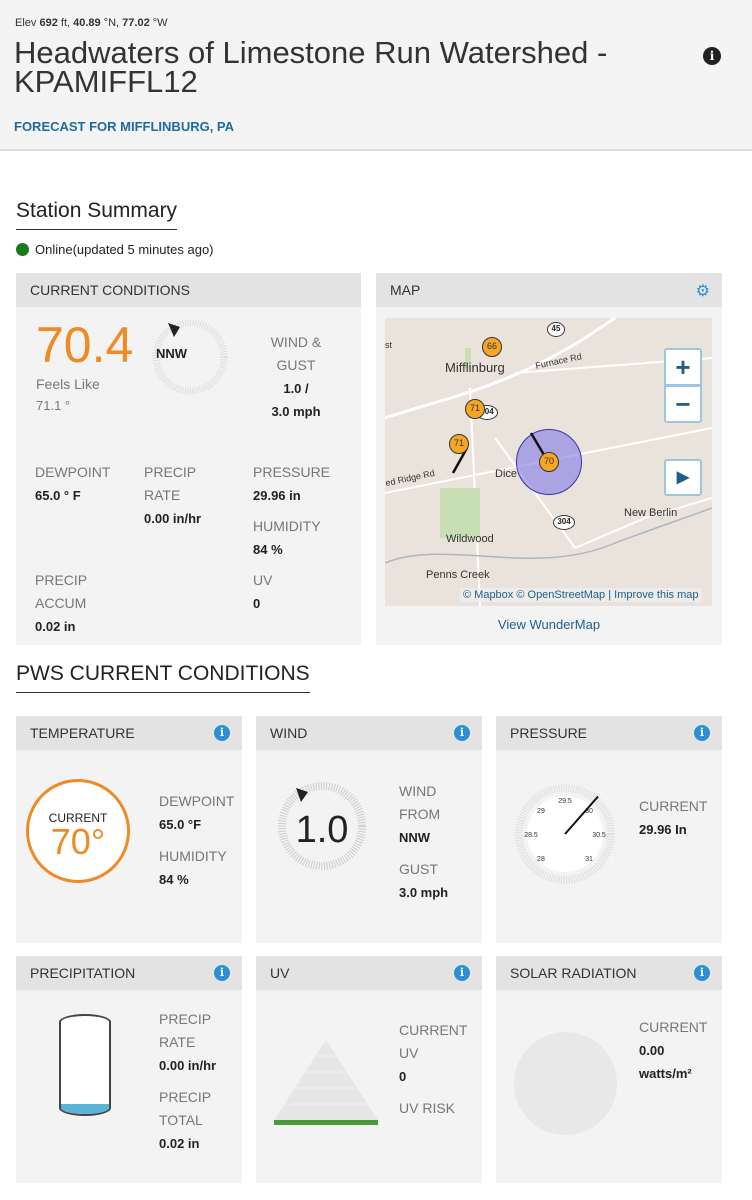 This screenshot has width=752, height=1200. I want to click on pressure-needle, so click(581, 815).